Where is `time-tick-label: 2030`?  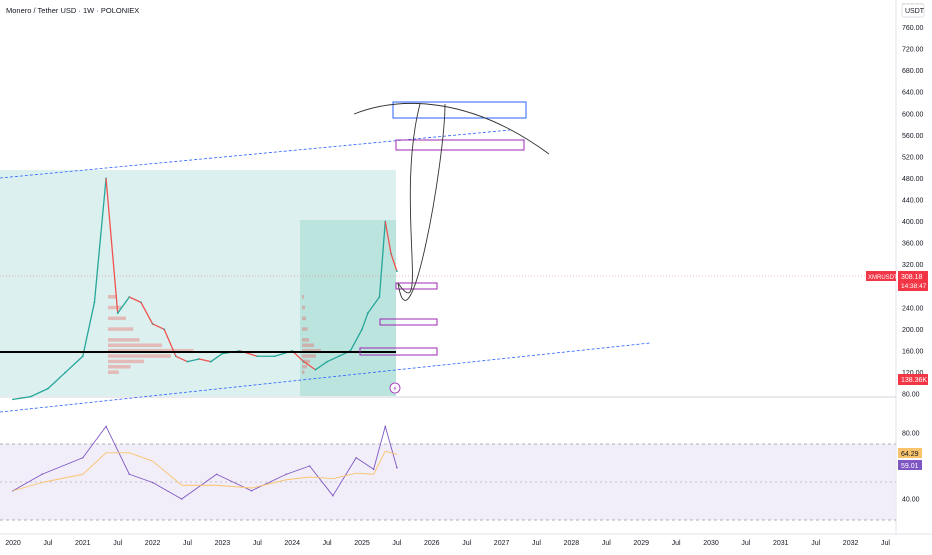 time-tick-label: 2030 is located at coordinates (711, 543).